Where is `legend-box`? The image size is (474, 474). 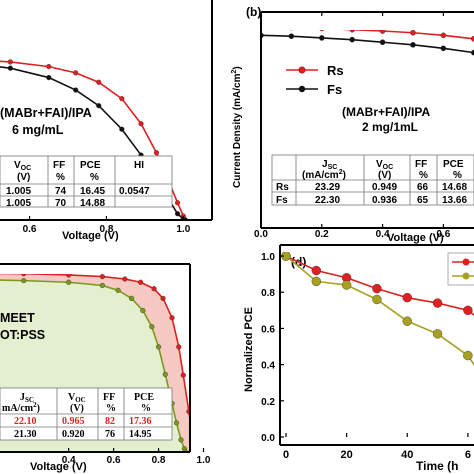
legend-box is located at coordinates (460, 269).